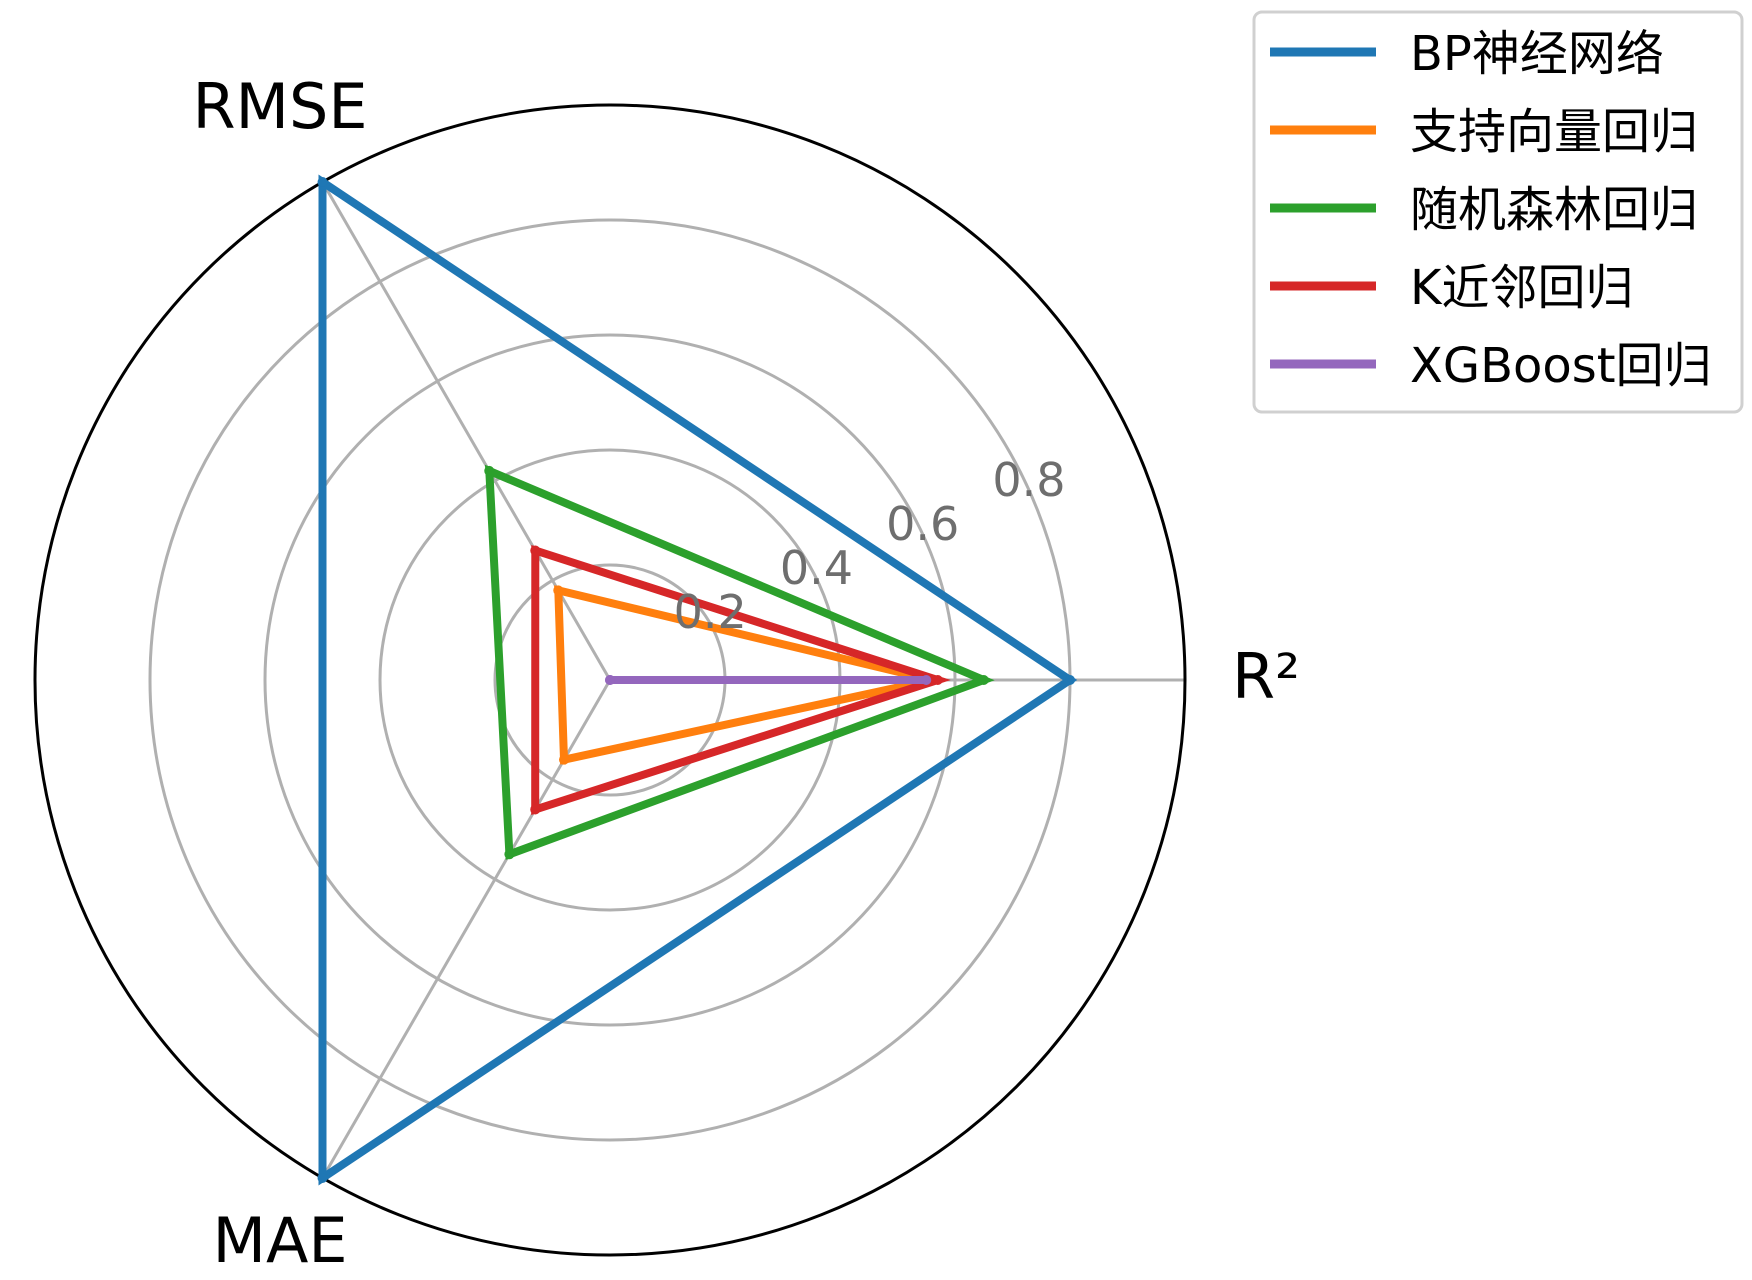 Image resolution: width=1752 pixels, height=1280 pixels. Describe the element at coordinates (1554, 210) in the screenshot. I see `legend-label-2: 随机森林回归` at that location.